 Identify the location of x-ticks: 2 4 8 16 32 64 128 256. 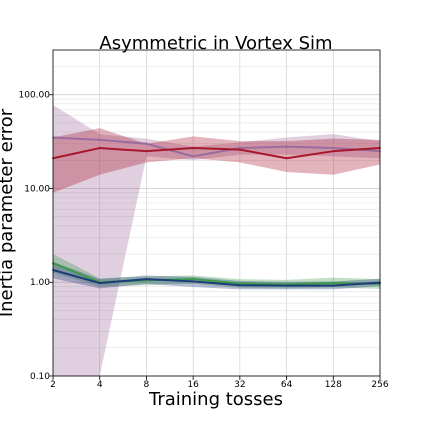
(219, 383).